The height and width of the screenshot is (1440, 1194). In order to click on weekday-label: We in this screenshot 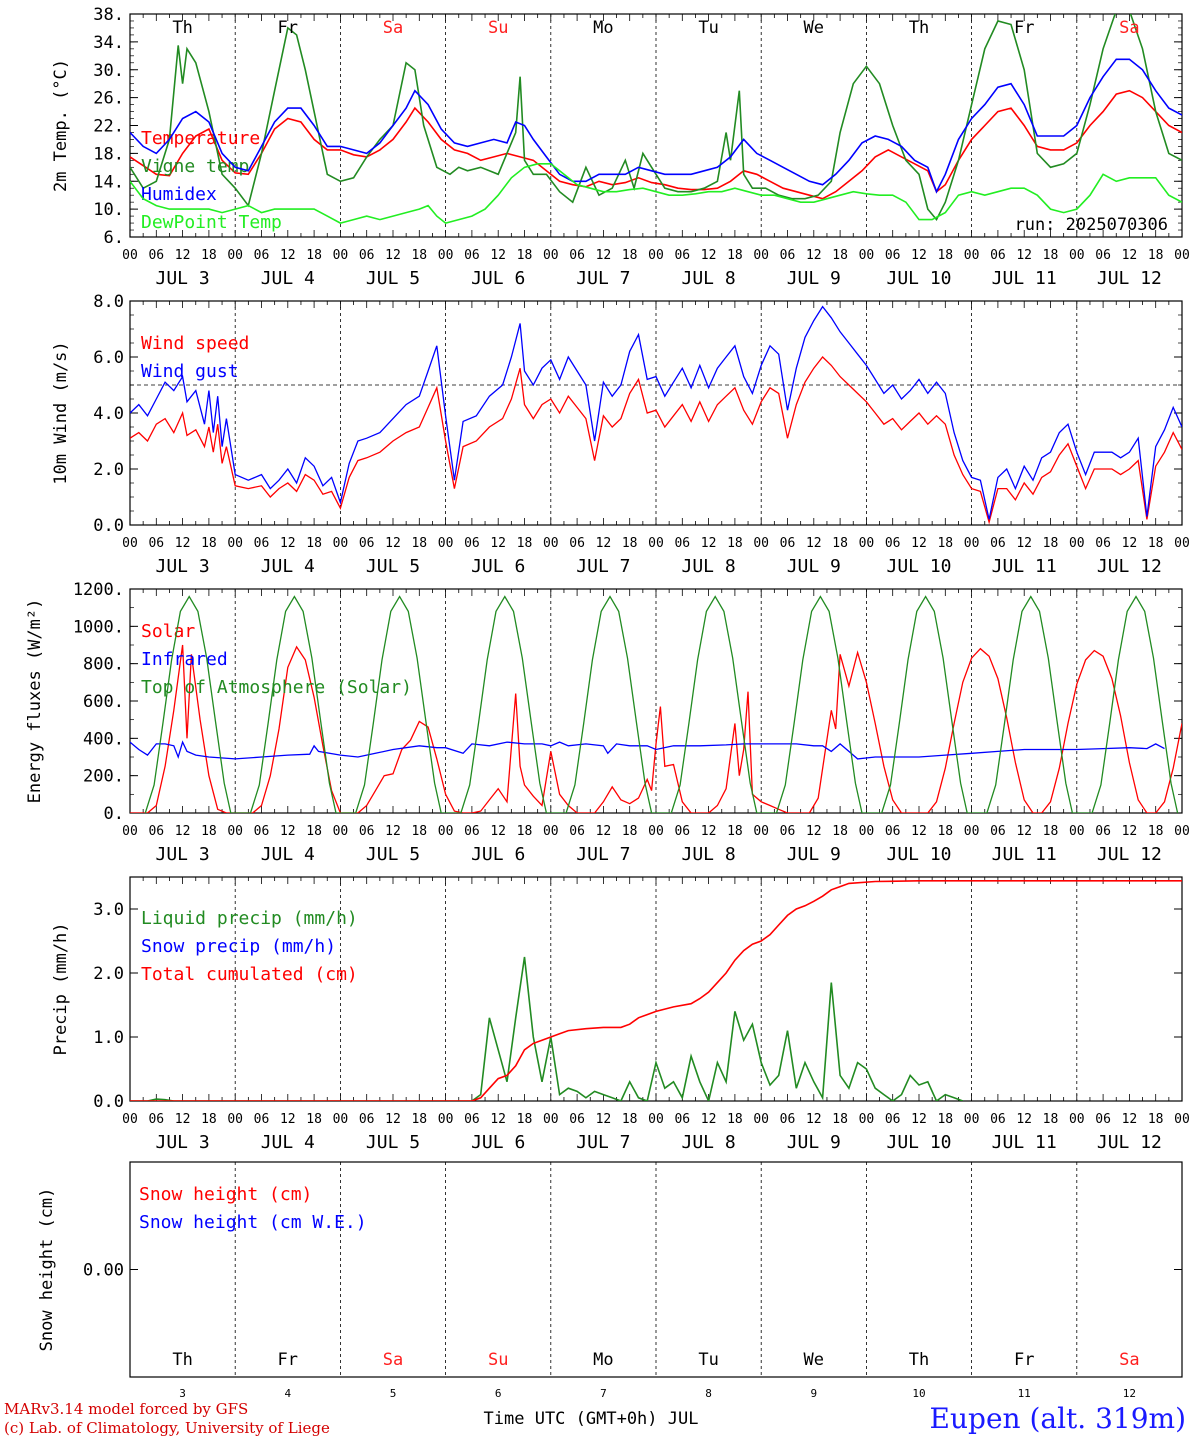, I will do `click(814, 1360)`.